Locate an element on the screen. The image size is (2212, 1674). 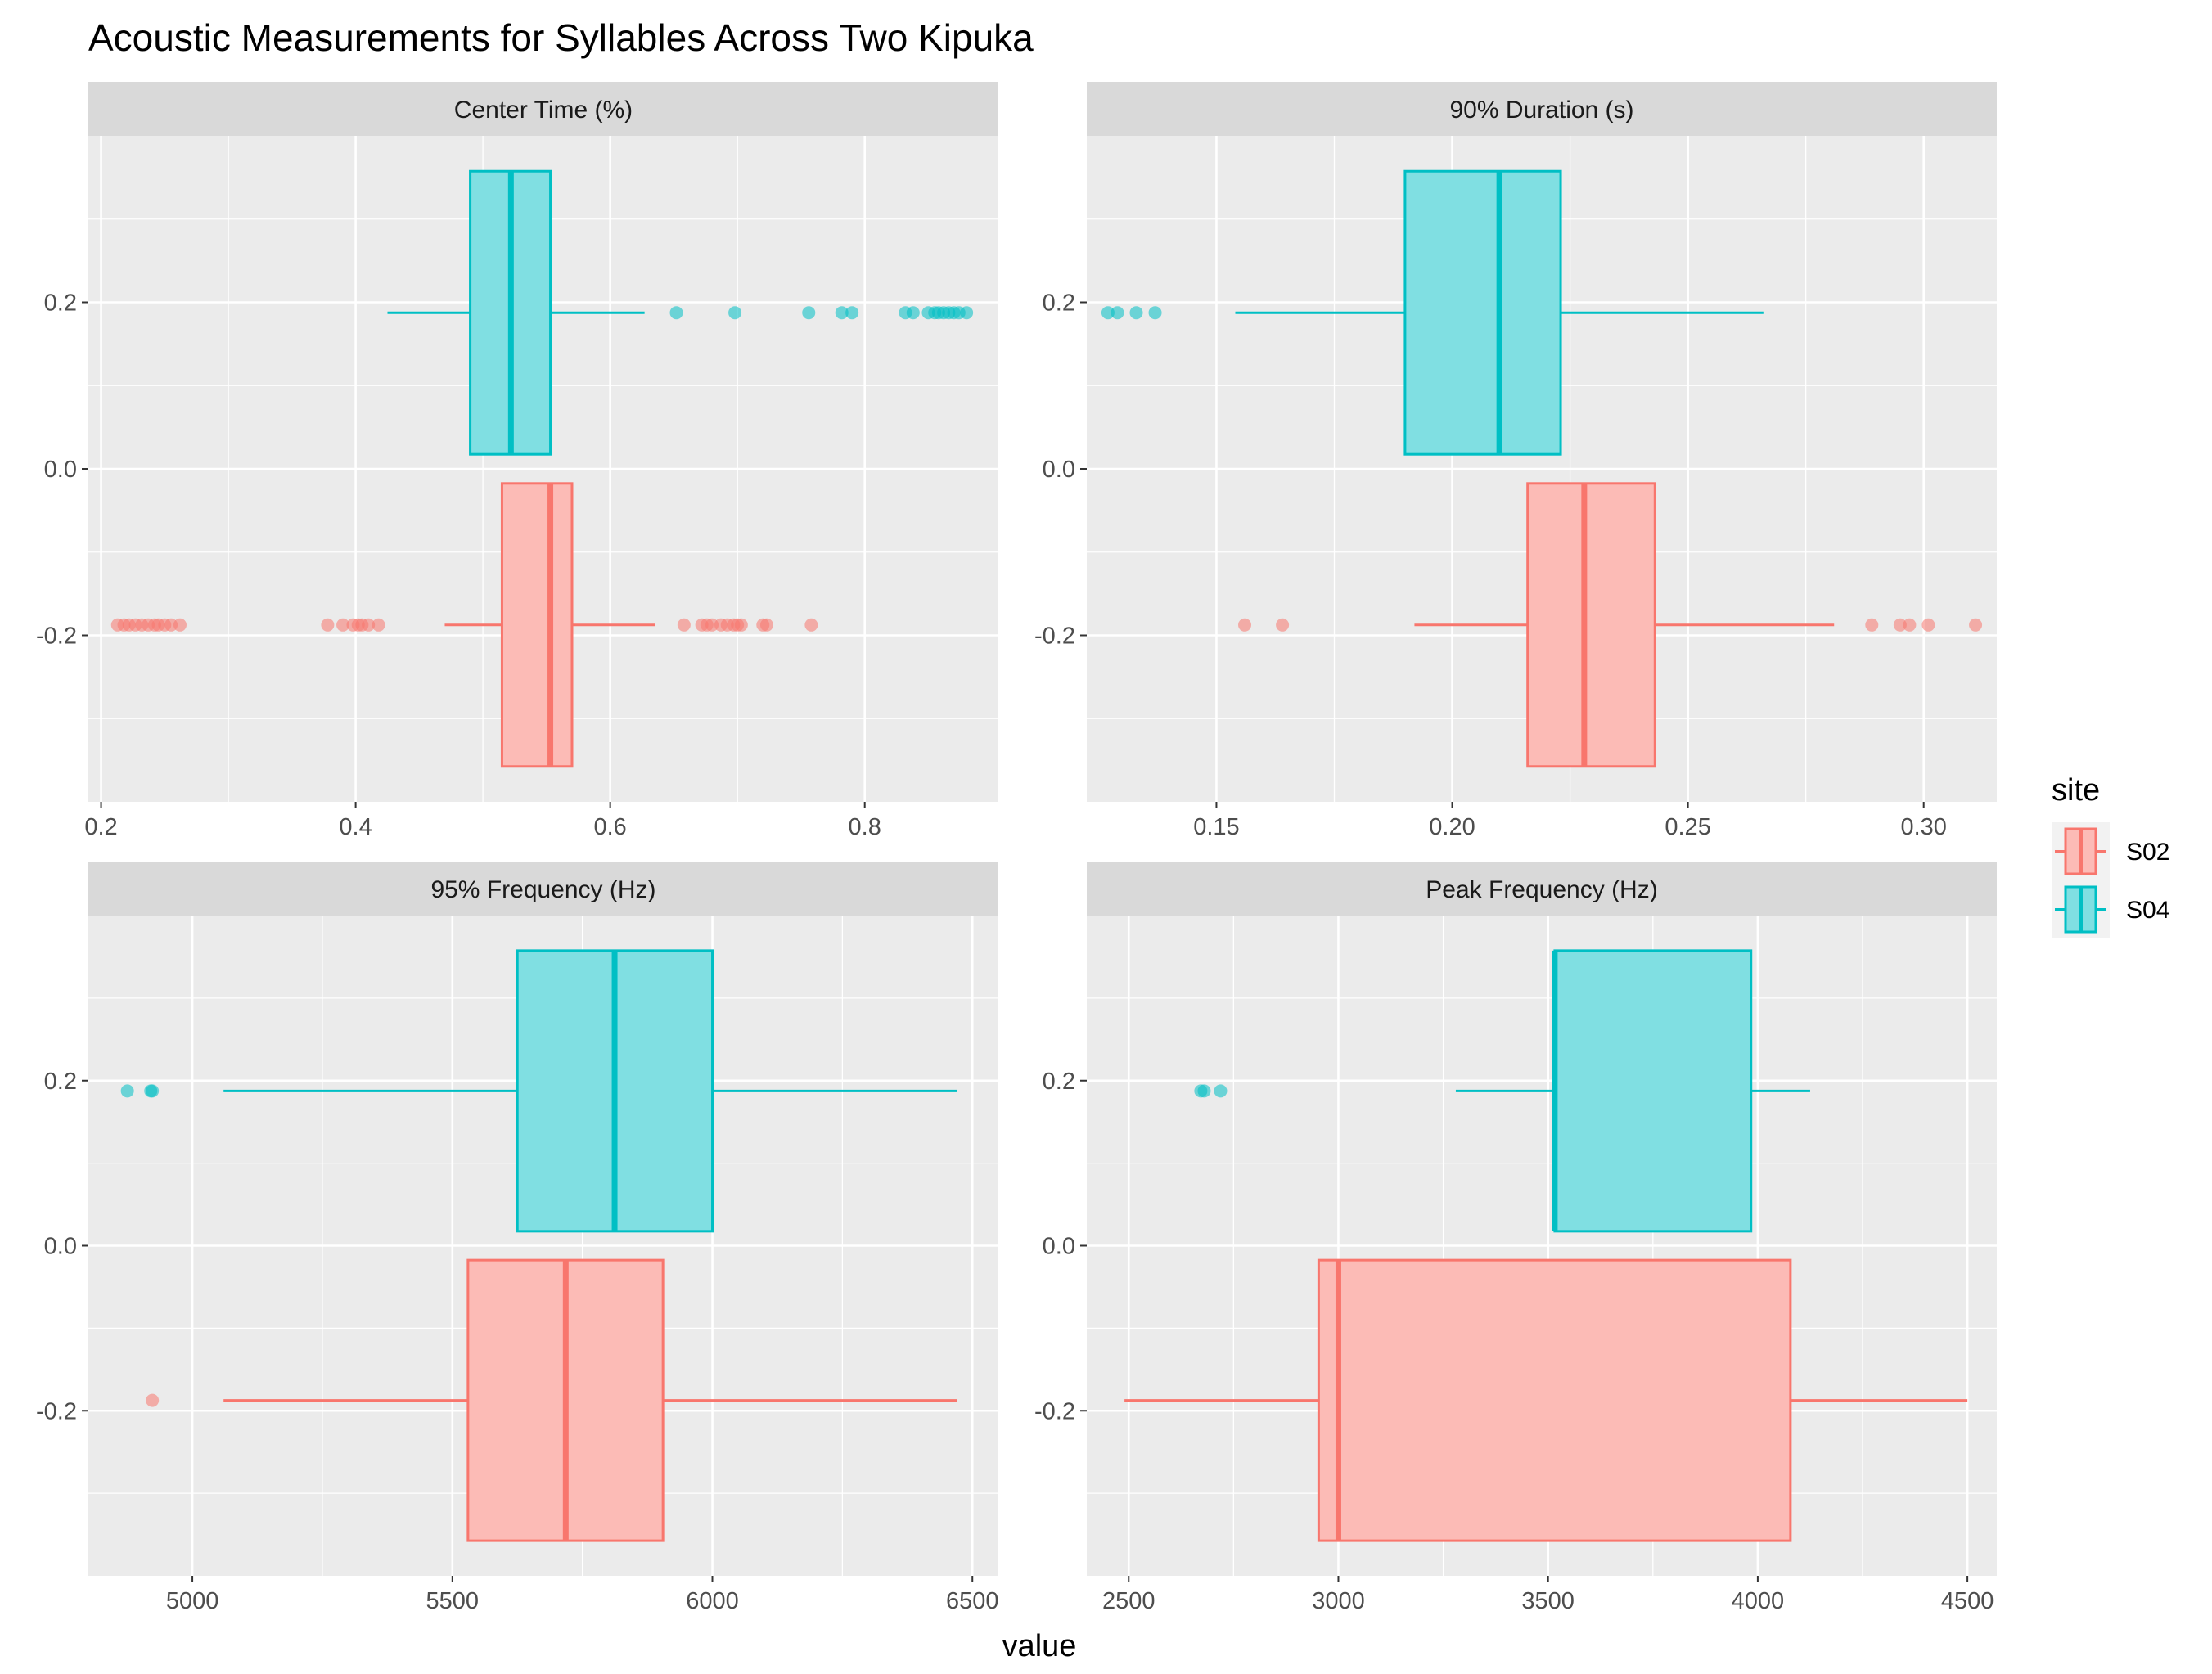
x-tick-label: 6500 is located at coordinates (972, 1601).